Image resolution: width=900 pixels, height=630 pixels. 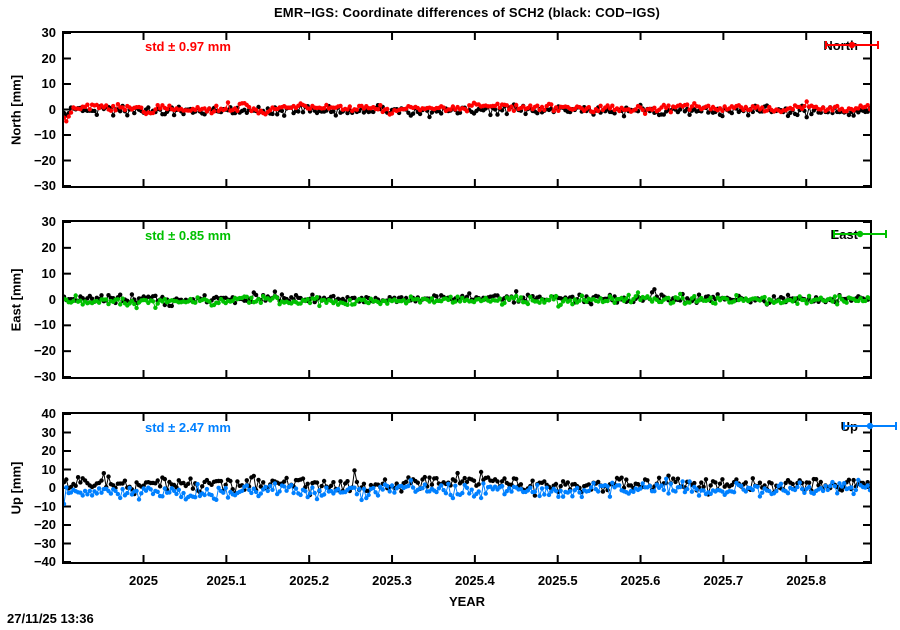 What do you see at coordinates (188, 46) in the screenshot?
I see `north-std-annotation: std ± 0.97 mm` at bounding box center [188, 46].